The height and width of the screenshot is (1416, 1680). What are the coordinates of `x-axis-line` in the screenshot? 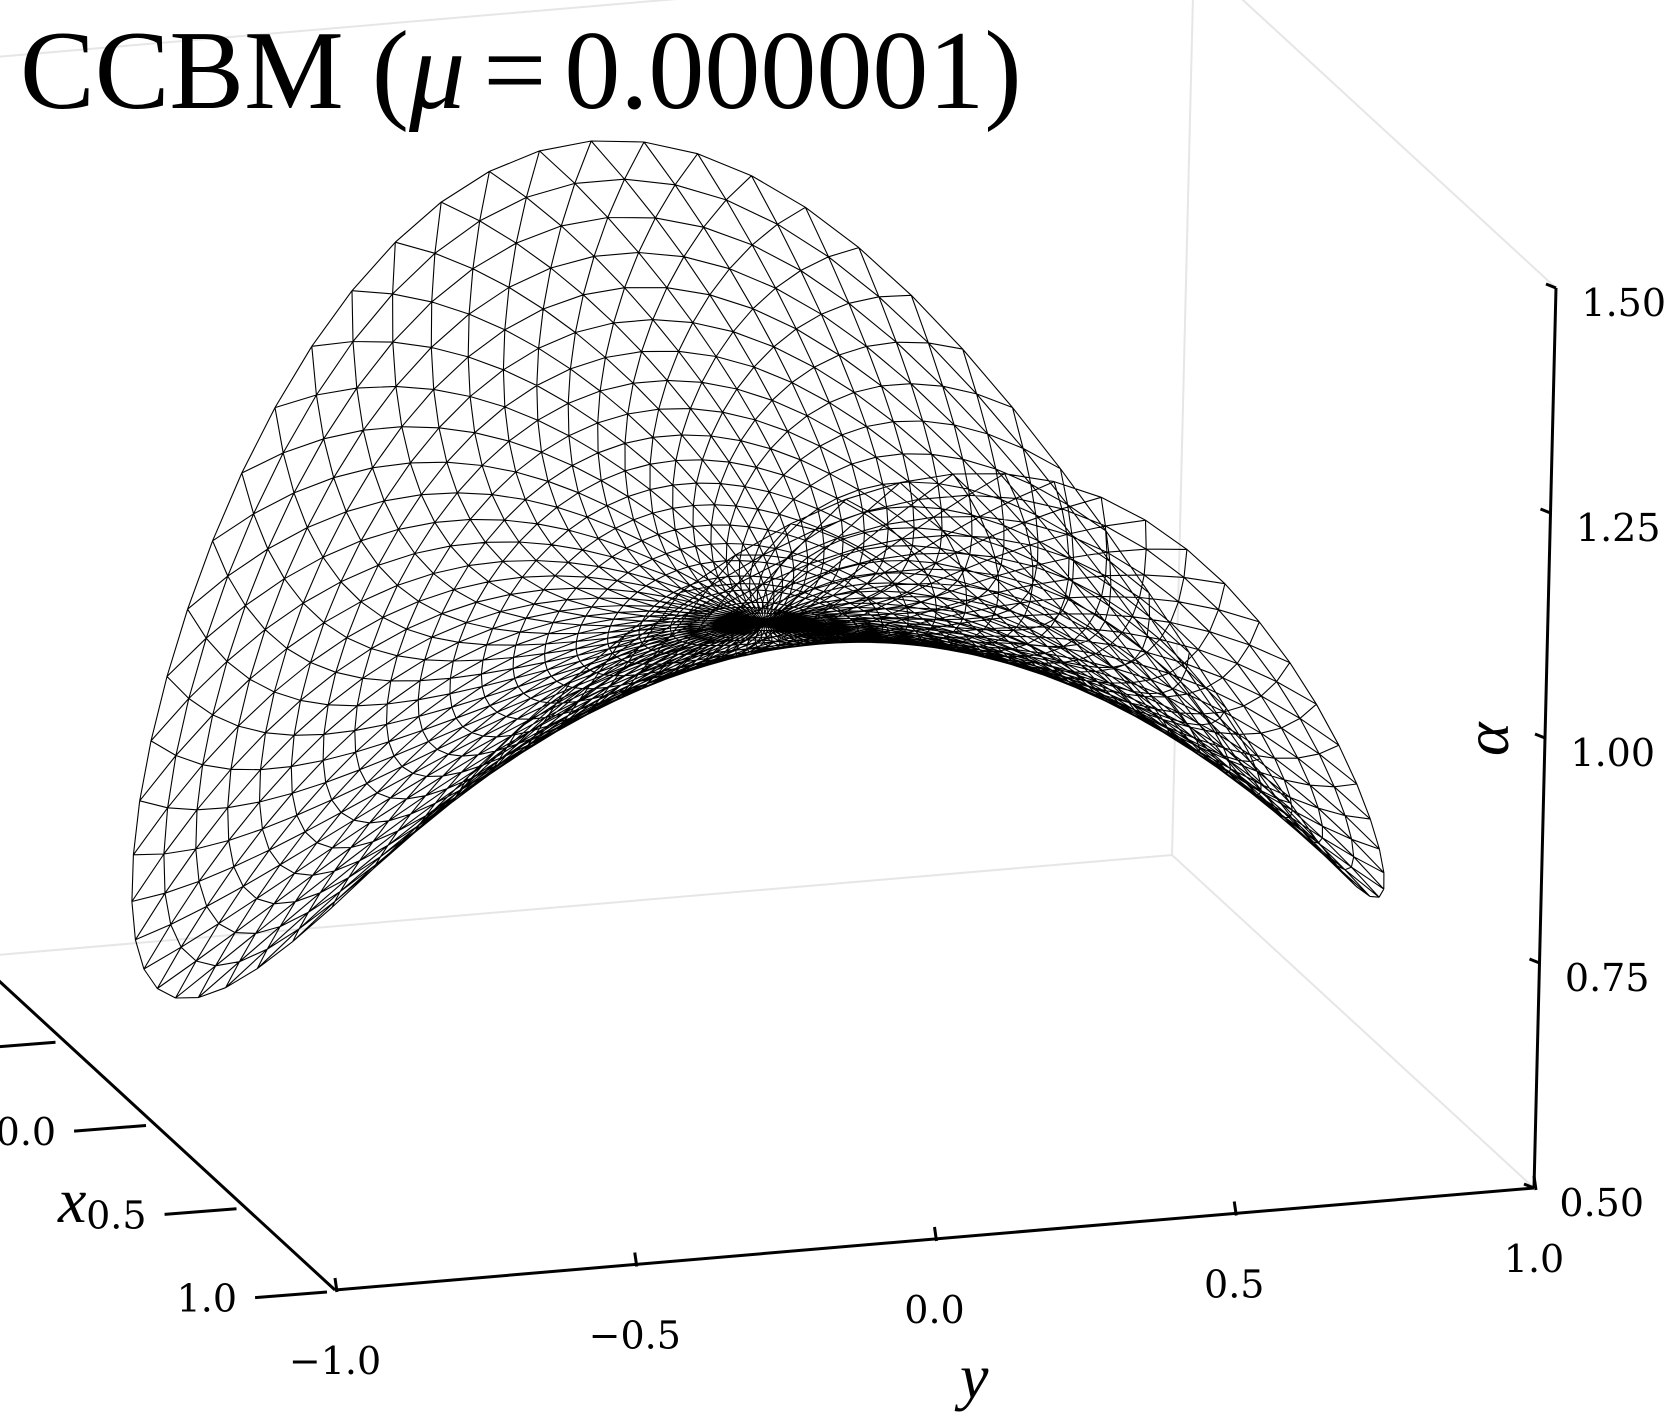 It's located at (168, 1135).